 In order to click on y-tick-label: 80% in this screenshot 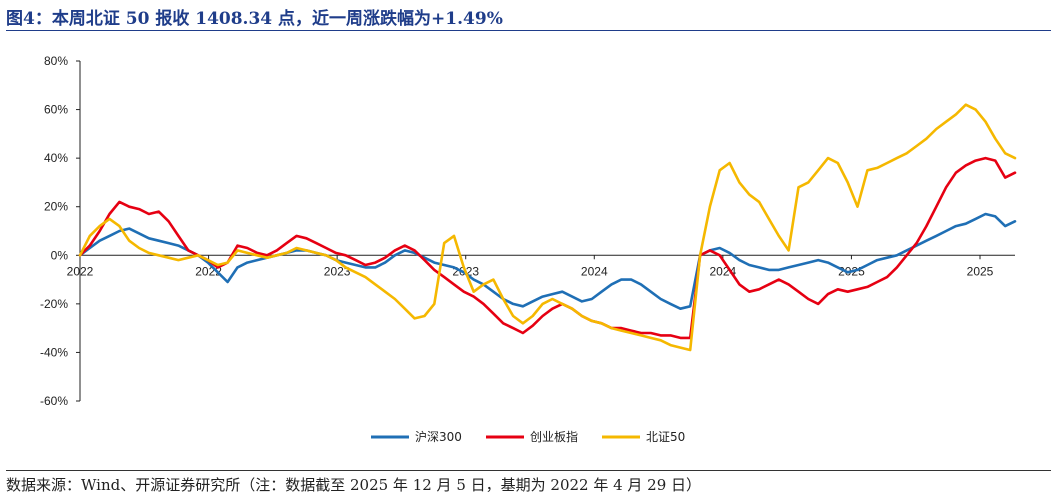, I will do `click(56, 61)`.